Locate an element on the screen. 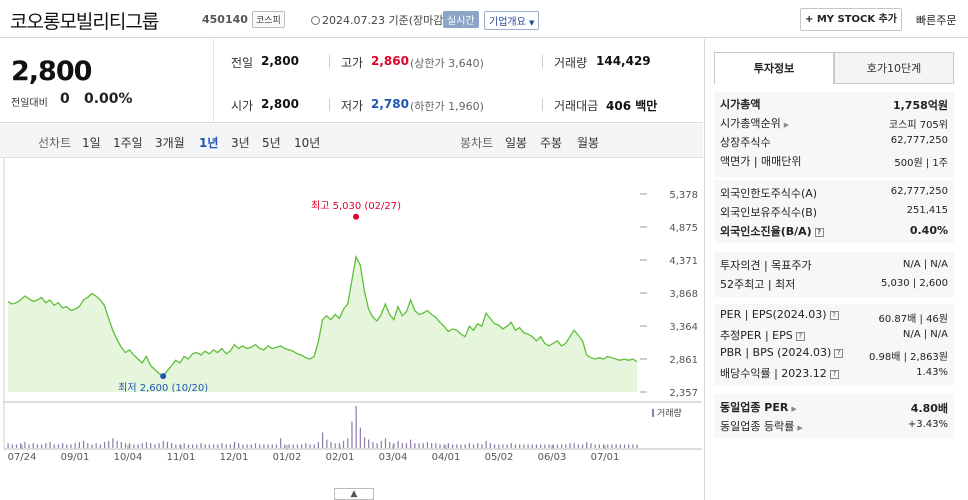 This screenshot has width=968, height=500. arrow-right-icon: ▶ is located at coordinates (794, 409).